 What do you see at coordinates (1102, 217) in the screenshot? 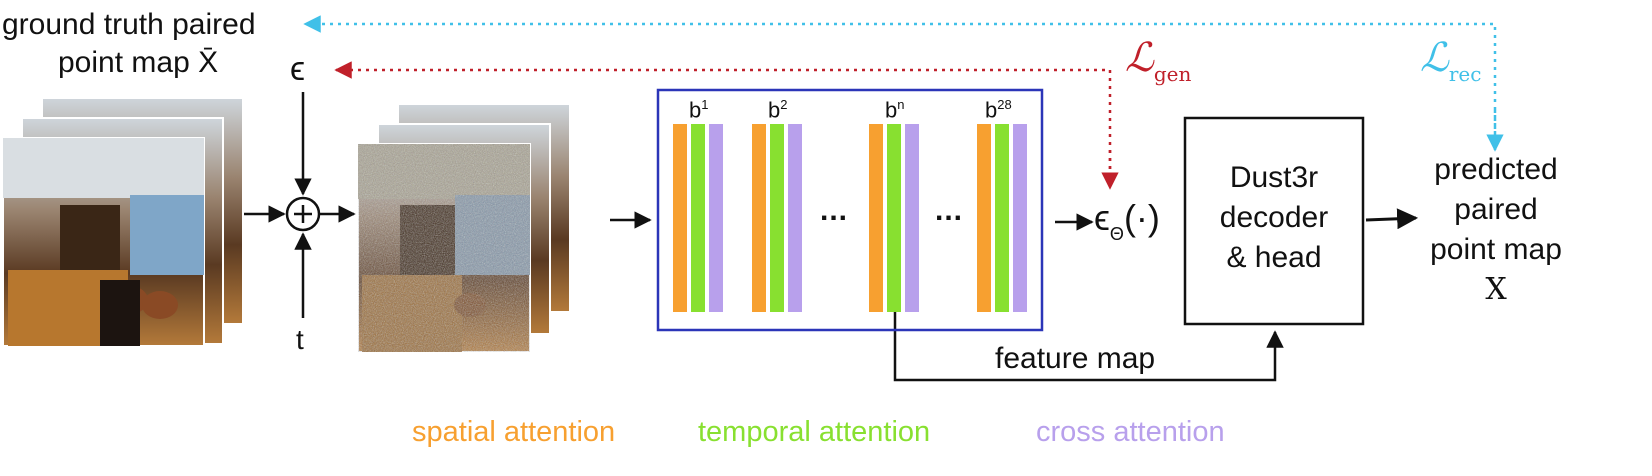
I see `epsilon-theta-symbol: ϵ` at bounding box center [1102, 217].